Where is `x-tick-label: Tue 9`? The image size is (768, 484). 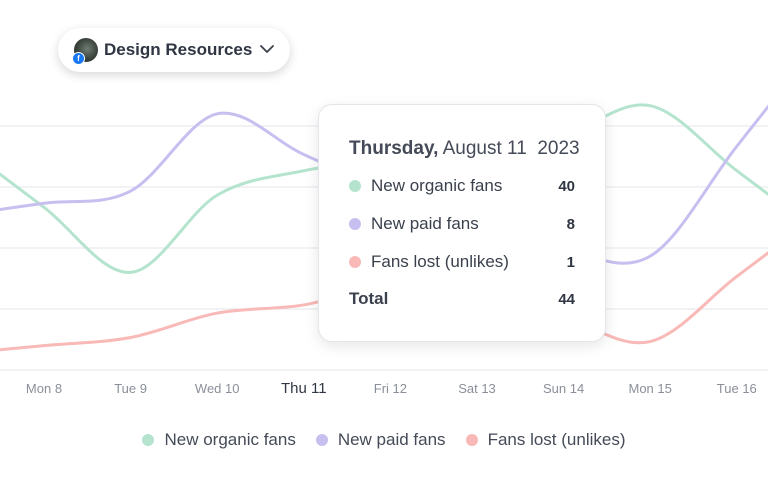 x-tick-label: Tue 9 is located at coordinates (130, 388).